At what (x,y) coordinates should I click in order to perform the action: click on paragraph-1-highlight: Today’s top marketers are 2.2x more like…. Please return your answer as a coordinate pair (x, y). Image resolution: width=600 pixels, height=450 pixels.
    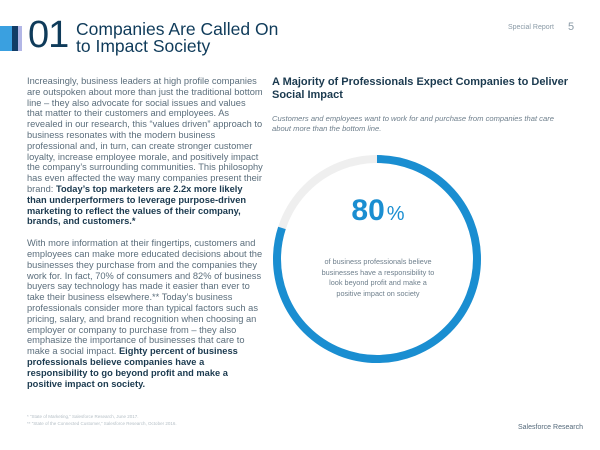
    Looking at the image, I should click on (137, 205).